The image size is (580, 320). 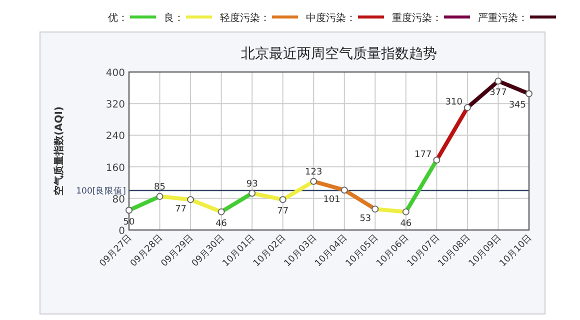 I want to click on y-axis-title: 空气质量指数(AQI), so click(x=59, y=151).